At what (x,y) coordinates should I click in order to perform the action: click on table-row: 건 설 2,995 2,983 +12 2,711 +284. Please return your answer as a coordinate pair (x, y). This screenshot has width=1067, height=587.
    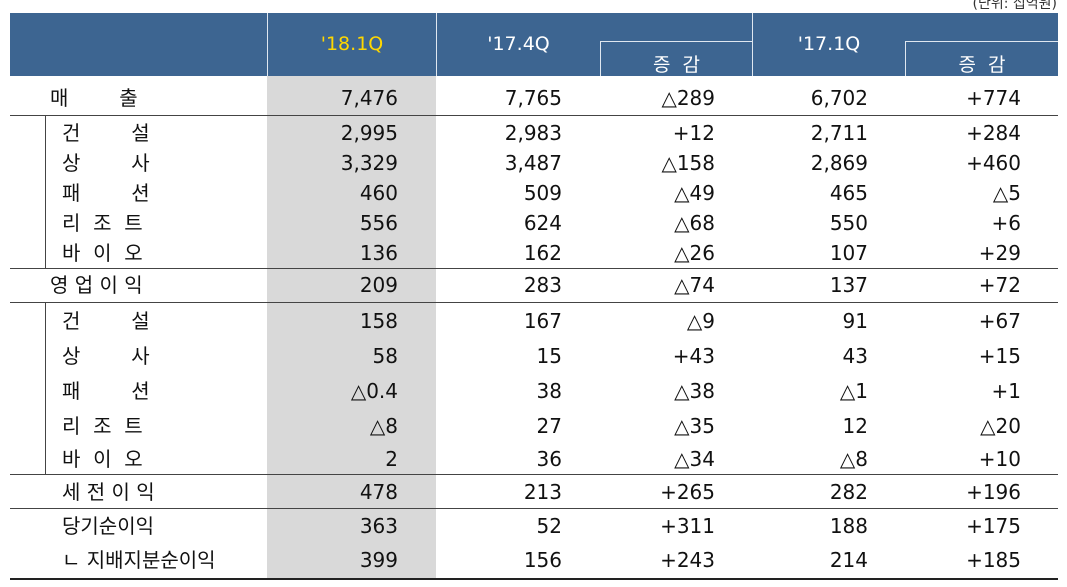
    Looking at the image, I should click on (533, 133).